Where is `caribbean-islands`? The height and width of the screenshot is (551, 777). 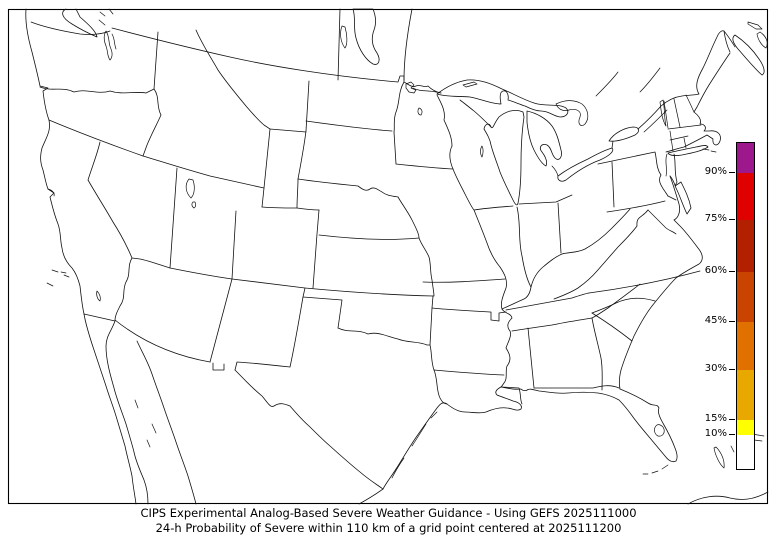
caribbean-islands is located at coordinates (728, 469).